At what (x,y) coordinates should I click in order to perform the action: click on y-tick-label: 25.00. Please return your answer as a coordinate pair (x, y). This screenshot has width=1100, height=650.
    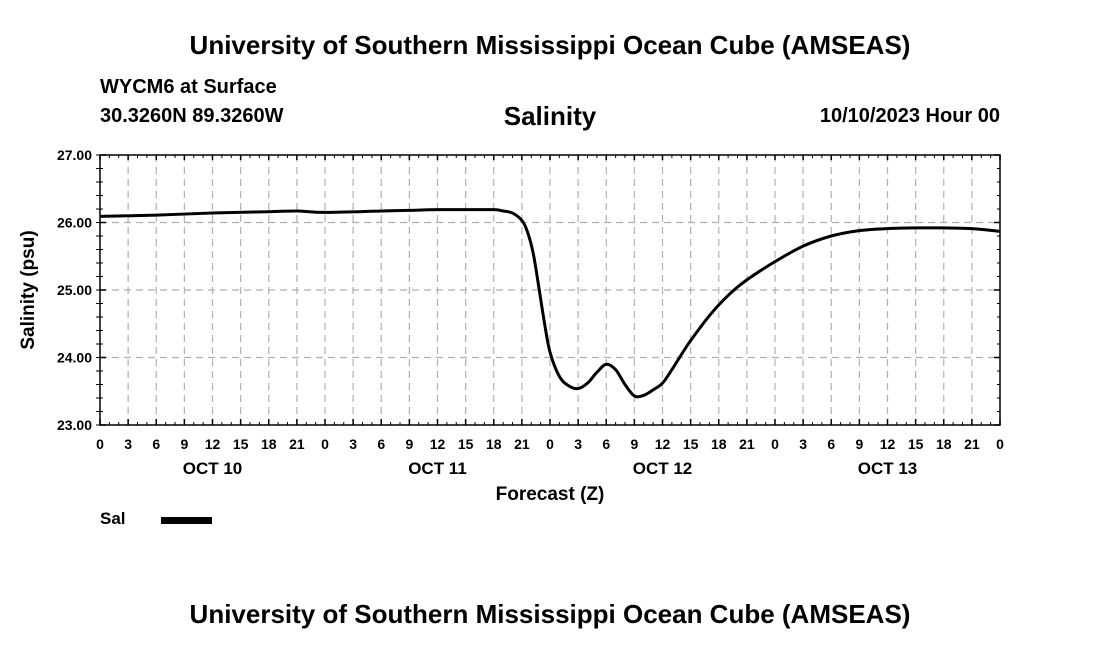
    Looking at the image, I should click on (74, 290).